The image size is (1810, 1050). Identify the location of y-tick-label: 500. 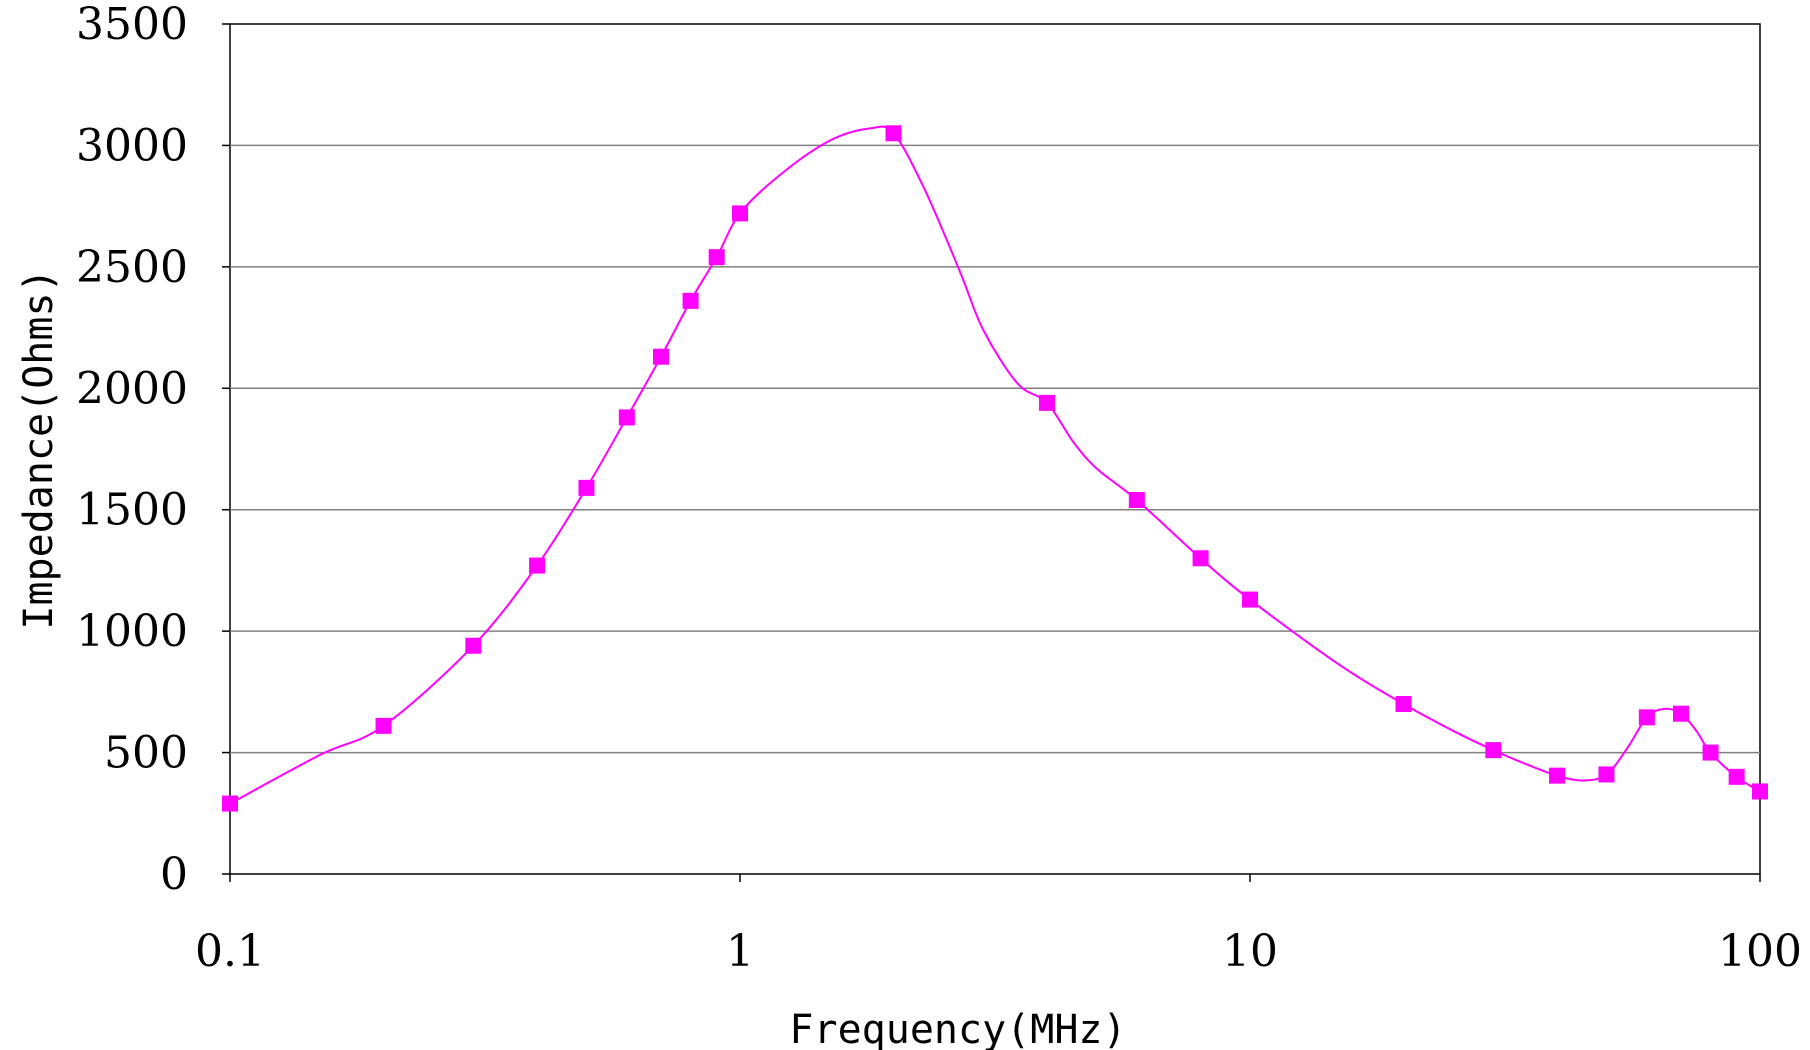
(146, 753).